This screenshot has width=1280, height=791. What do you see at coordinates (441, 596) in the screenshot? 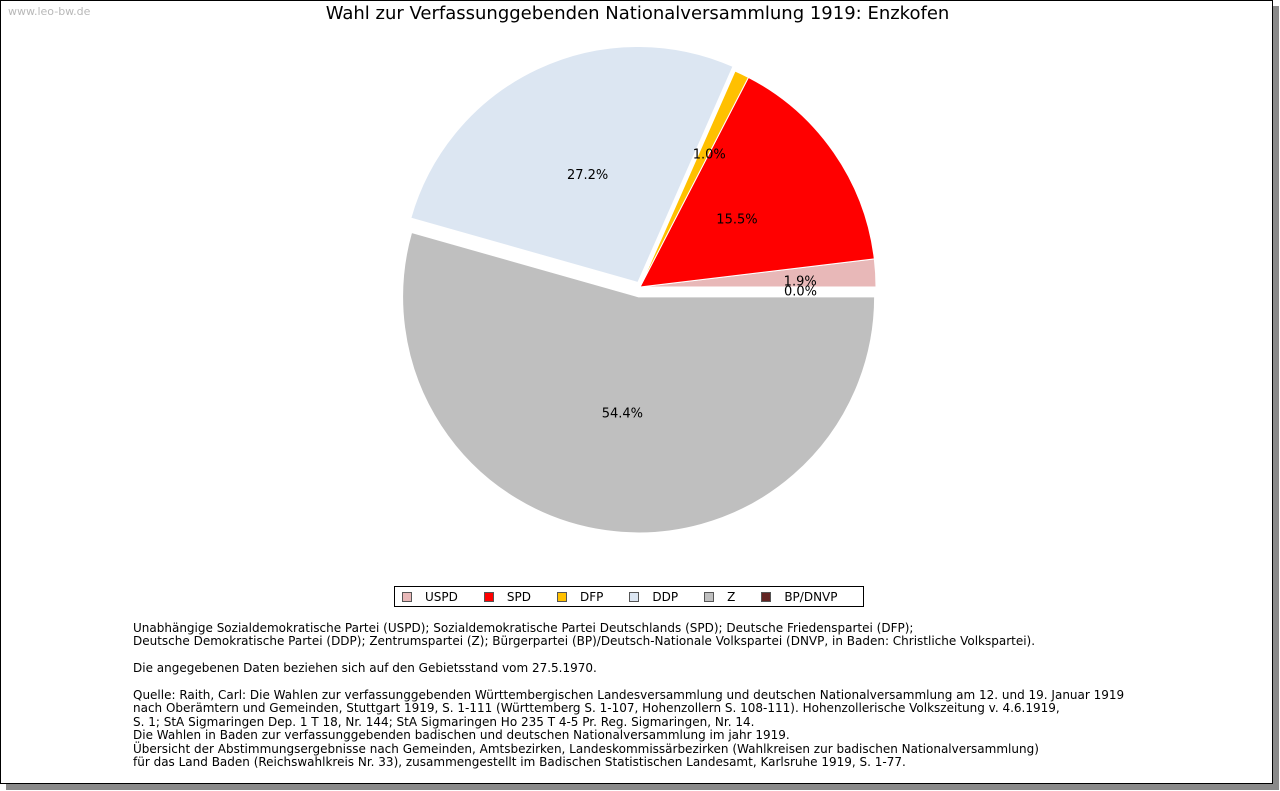
I see `legend-label-uspd: USPD` at bounding box center [441, 596].